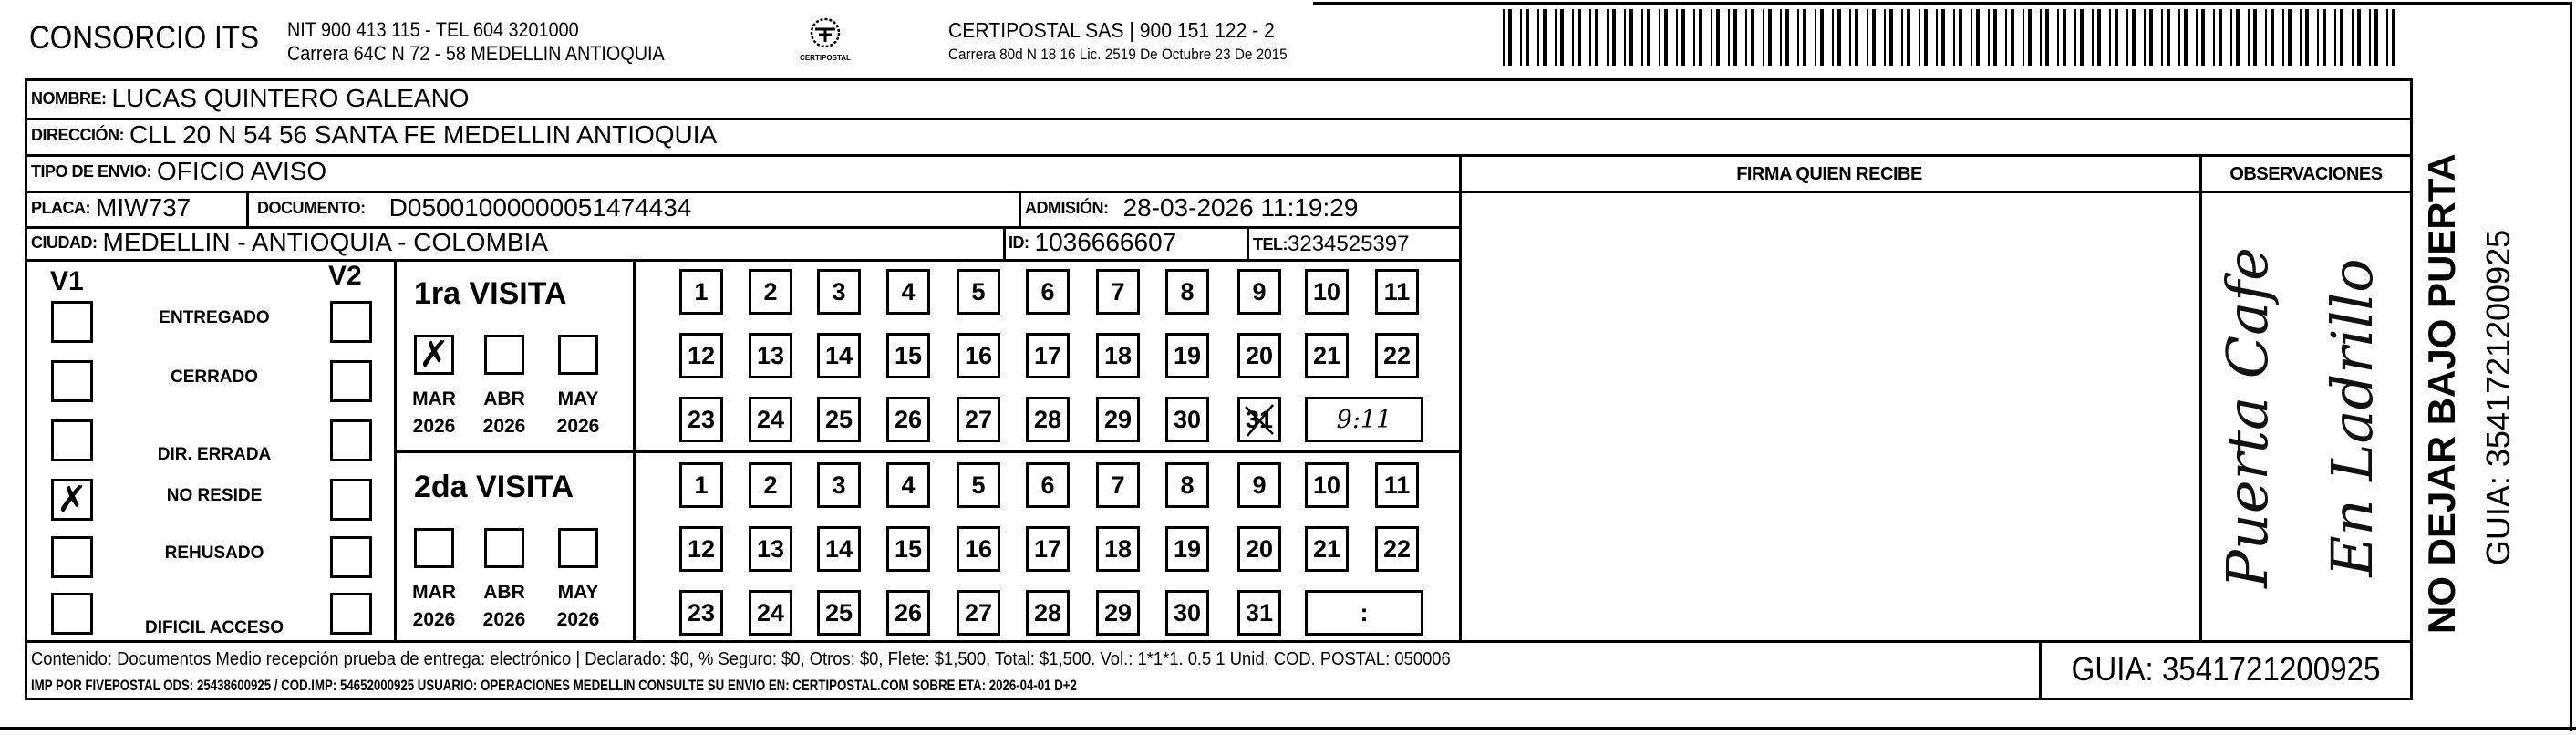 This screenshot has width=2576, height=735. I want to click on day-number: 29, so click(1118, 419).